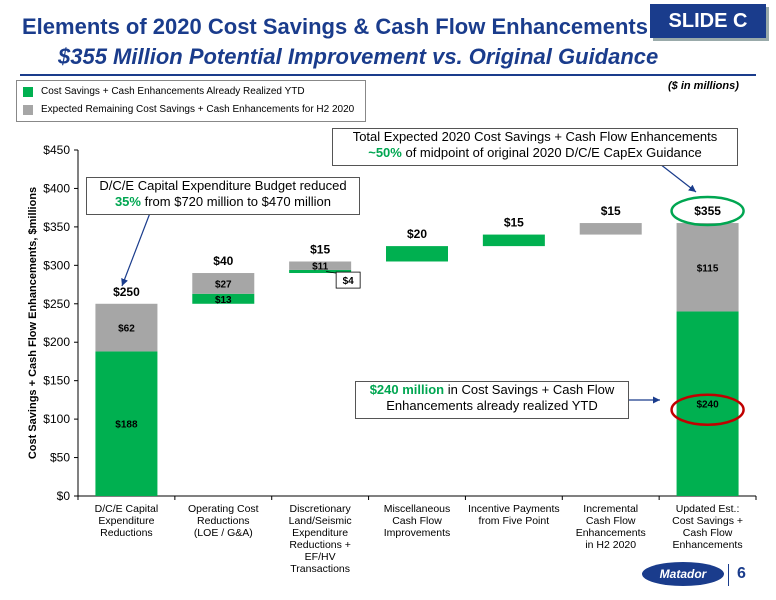  Describe the element at coordinates (728, 575) in the screenshot. I see `footer-divider` at that location.